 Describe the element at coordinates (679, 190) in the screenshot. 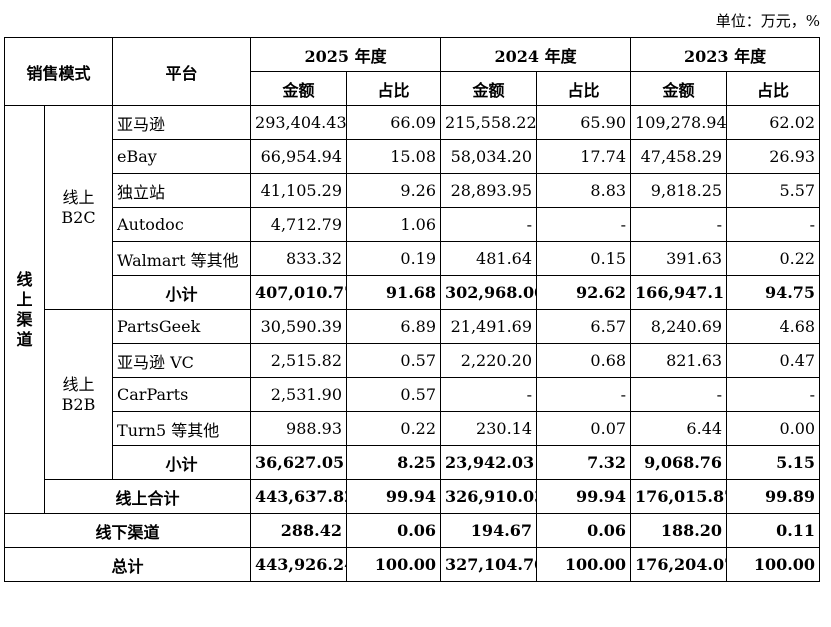

I see `amount-cell: 9,818.25` at that location.